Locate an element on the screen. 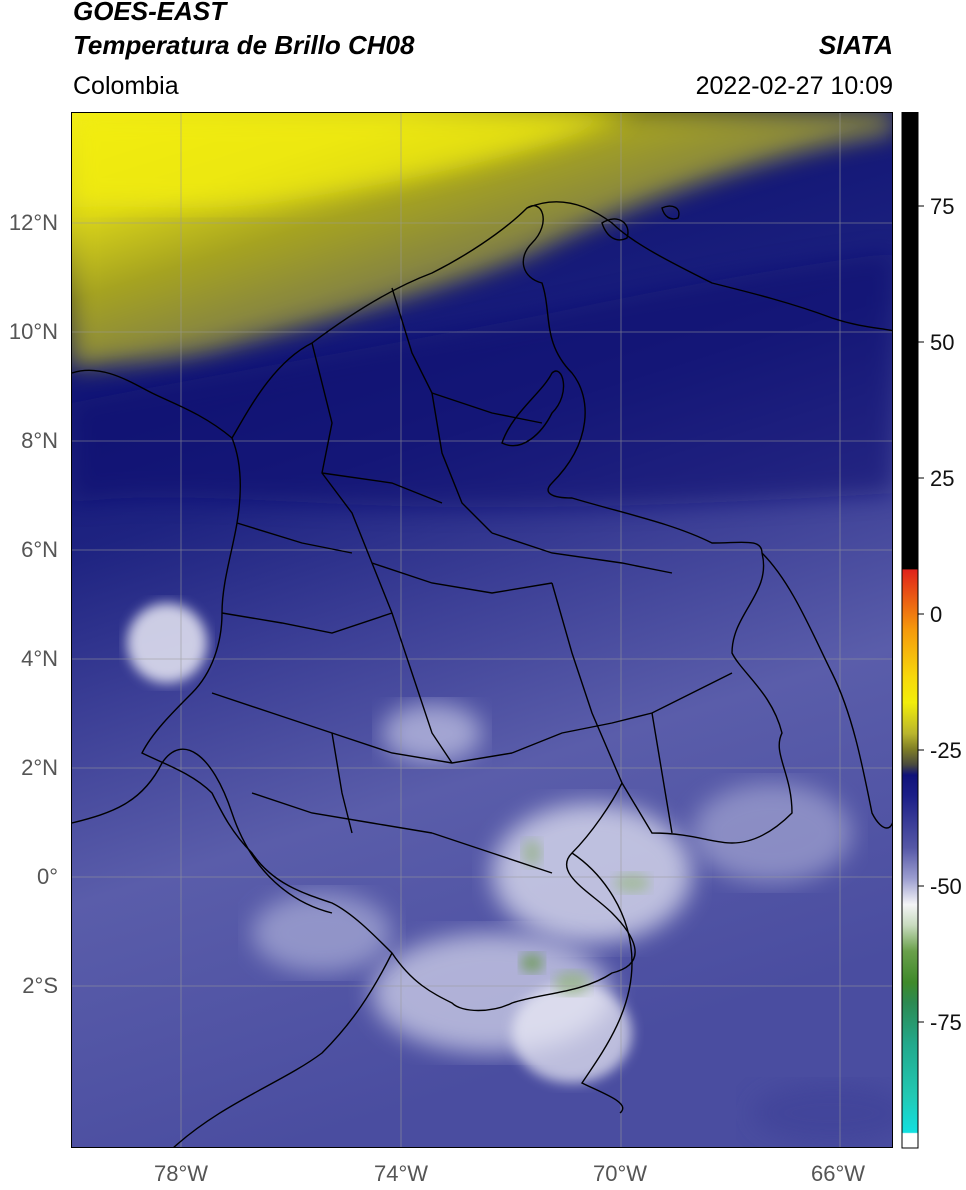  colorbar-tick: -50 is located at coordinates (946, 886).